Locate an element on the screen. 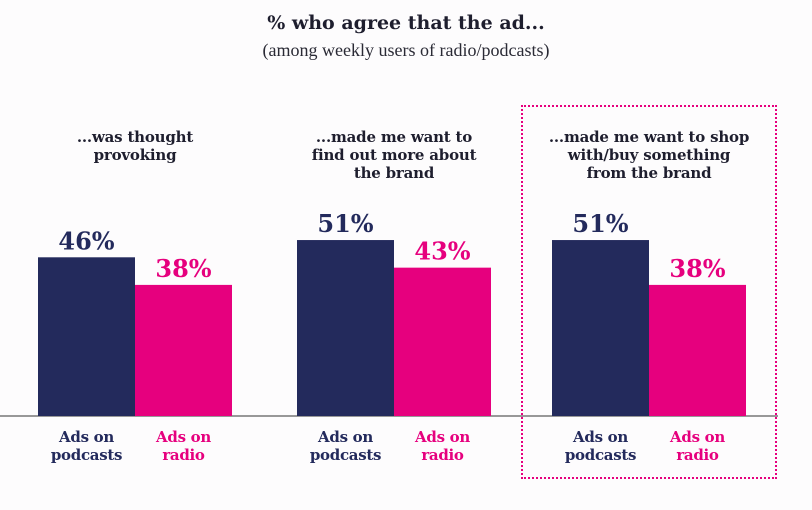 This screenshot has width=812, height=510. bar-g1-s1 is located at coordinates (442, 341).